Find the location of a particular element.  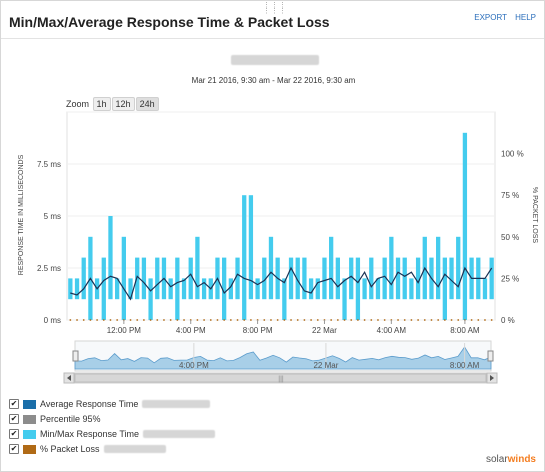

navigator-handle-right is located at coordinates (490, 356).